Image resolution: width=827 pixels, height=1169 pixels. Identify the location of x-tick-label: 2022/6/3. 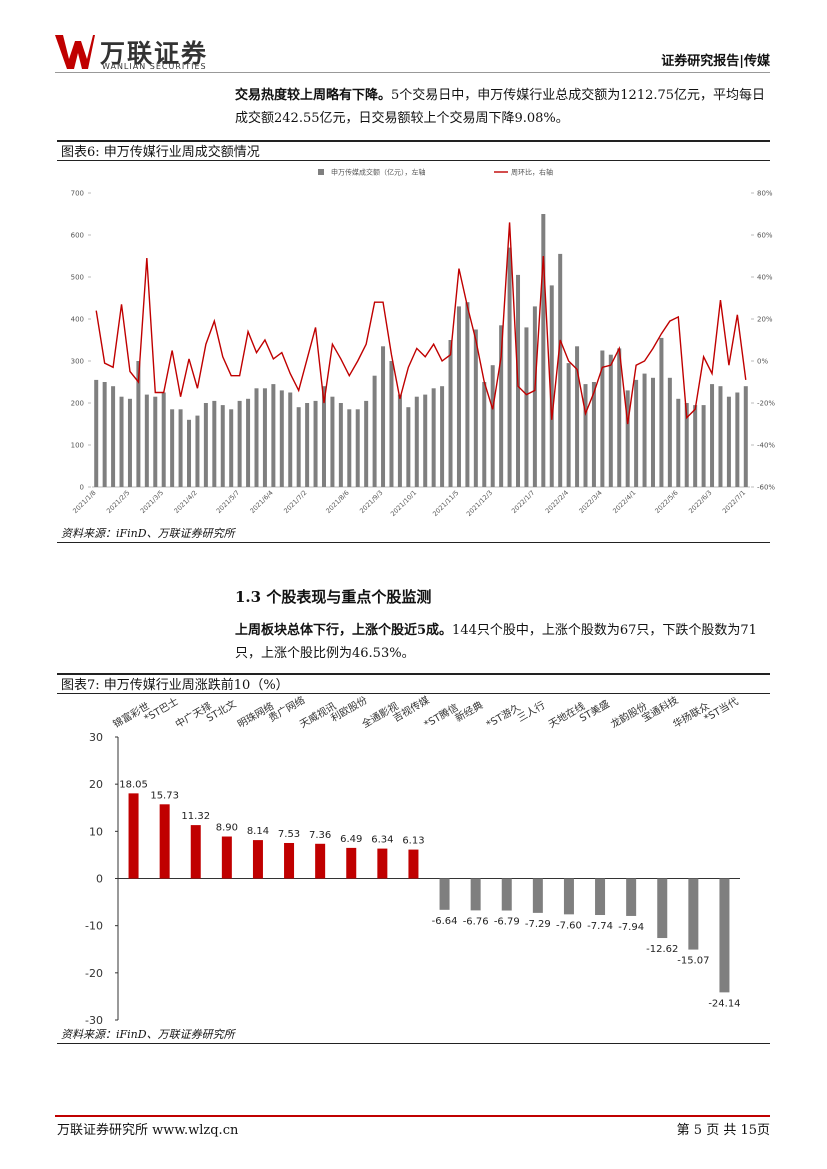
(700, 502).